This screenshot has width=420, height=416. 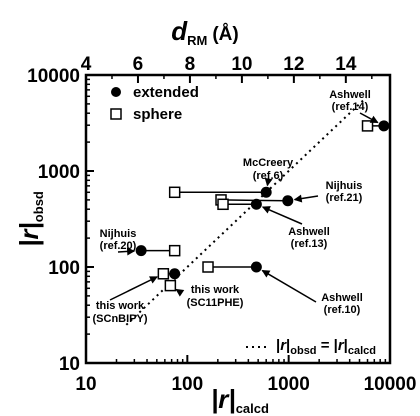 What do you see at coordinates (344, 198) in the screenshot?
I see `svg-text: (ref.21)` at bounding box center [344, 198].